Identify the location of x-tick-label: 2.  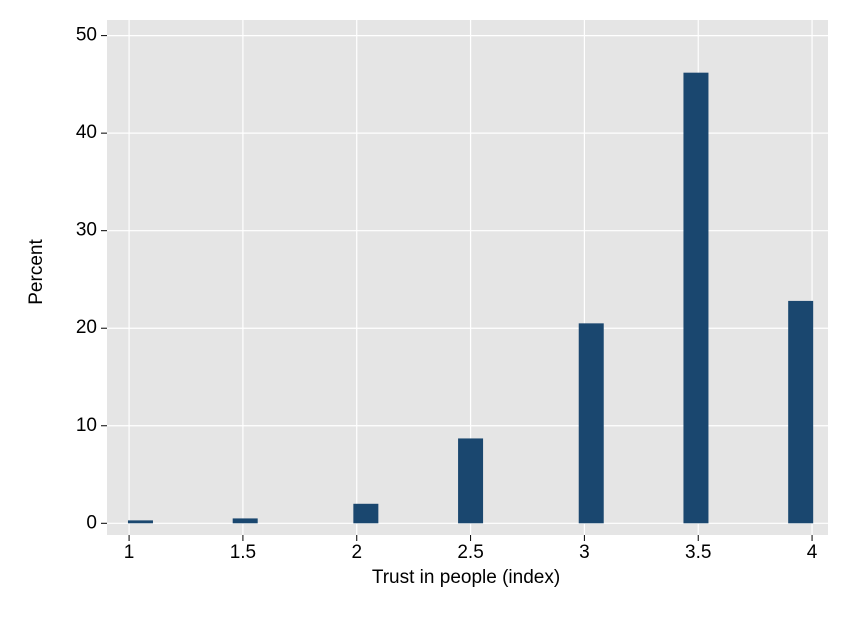
(356, 552).